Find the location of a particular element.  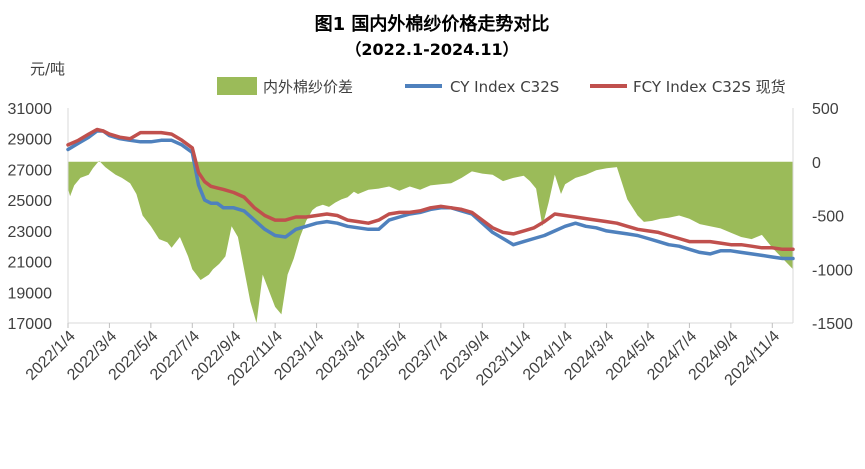

y-left-tick-label: 19000 is located at coordinates (30, 293).